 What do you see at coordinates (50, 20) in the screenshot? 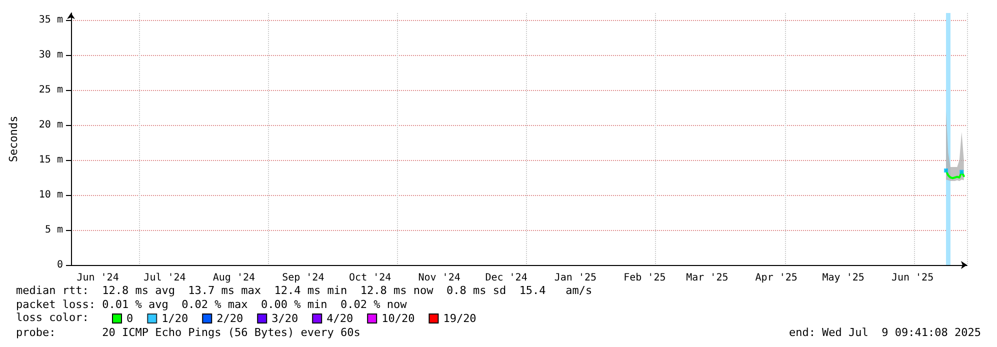
I see `y-tick-label: 35 m` at bounding box center [50, 20].